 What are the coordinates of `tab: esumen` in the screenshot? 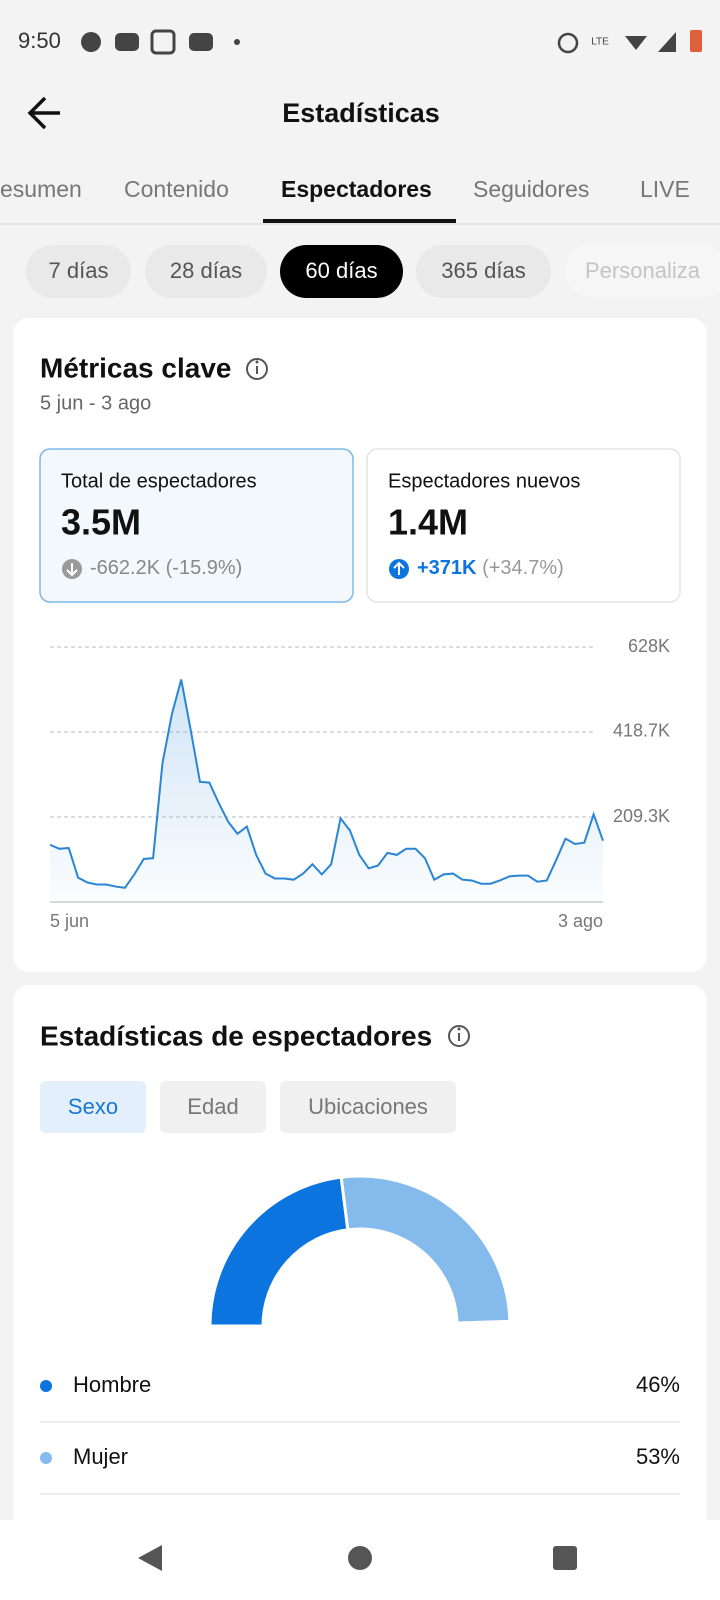 It's located at (41, 189).